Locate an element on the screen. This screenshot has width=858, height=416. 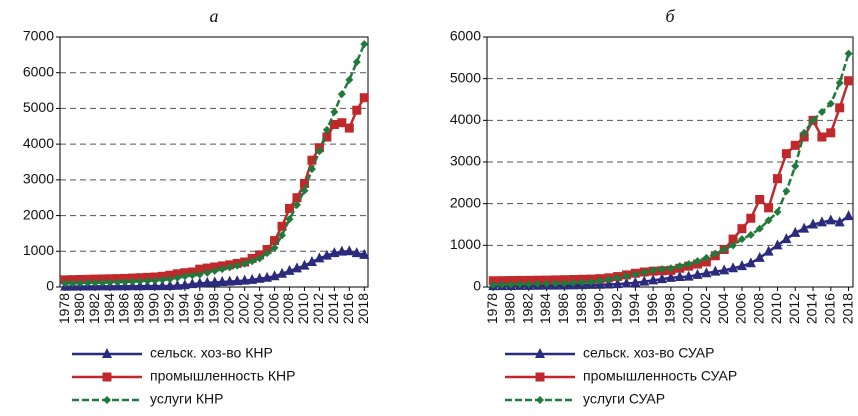
x-tick-label: 1980 is located at coordinates (79, 308).